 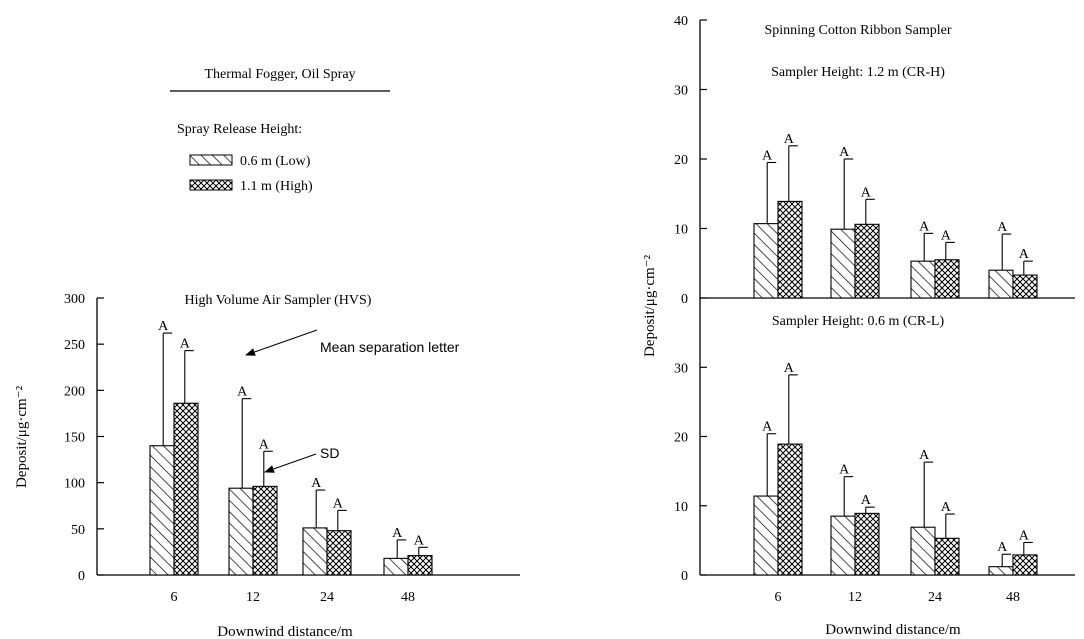 What do you see at coordinates (858, 72) in the screenshot?
I see `crh-subtitle: Sampler Height: 1.2 m (CR-H)` at bounding box center [858, 72].